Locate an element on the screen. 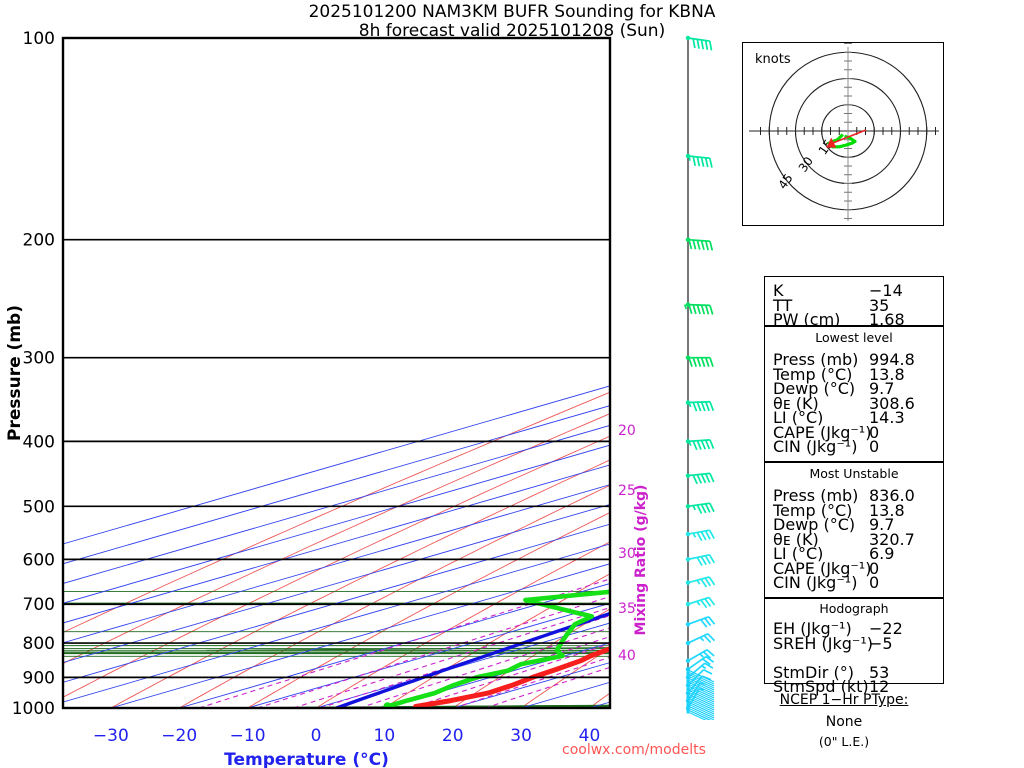  pressure-tick-label: 200 is located at coordinates (39, 241).